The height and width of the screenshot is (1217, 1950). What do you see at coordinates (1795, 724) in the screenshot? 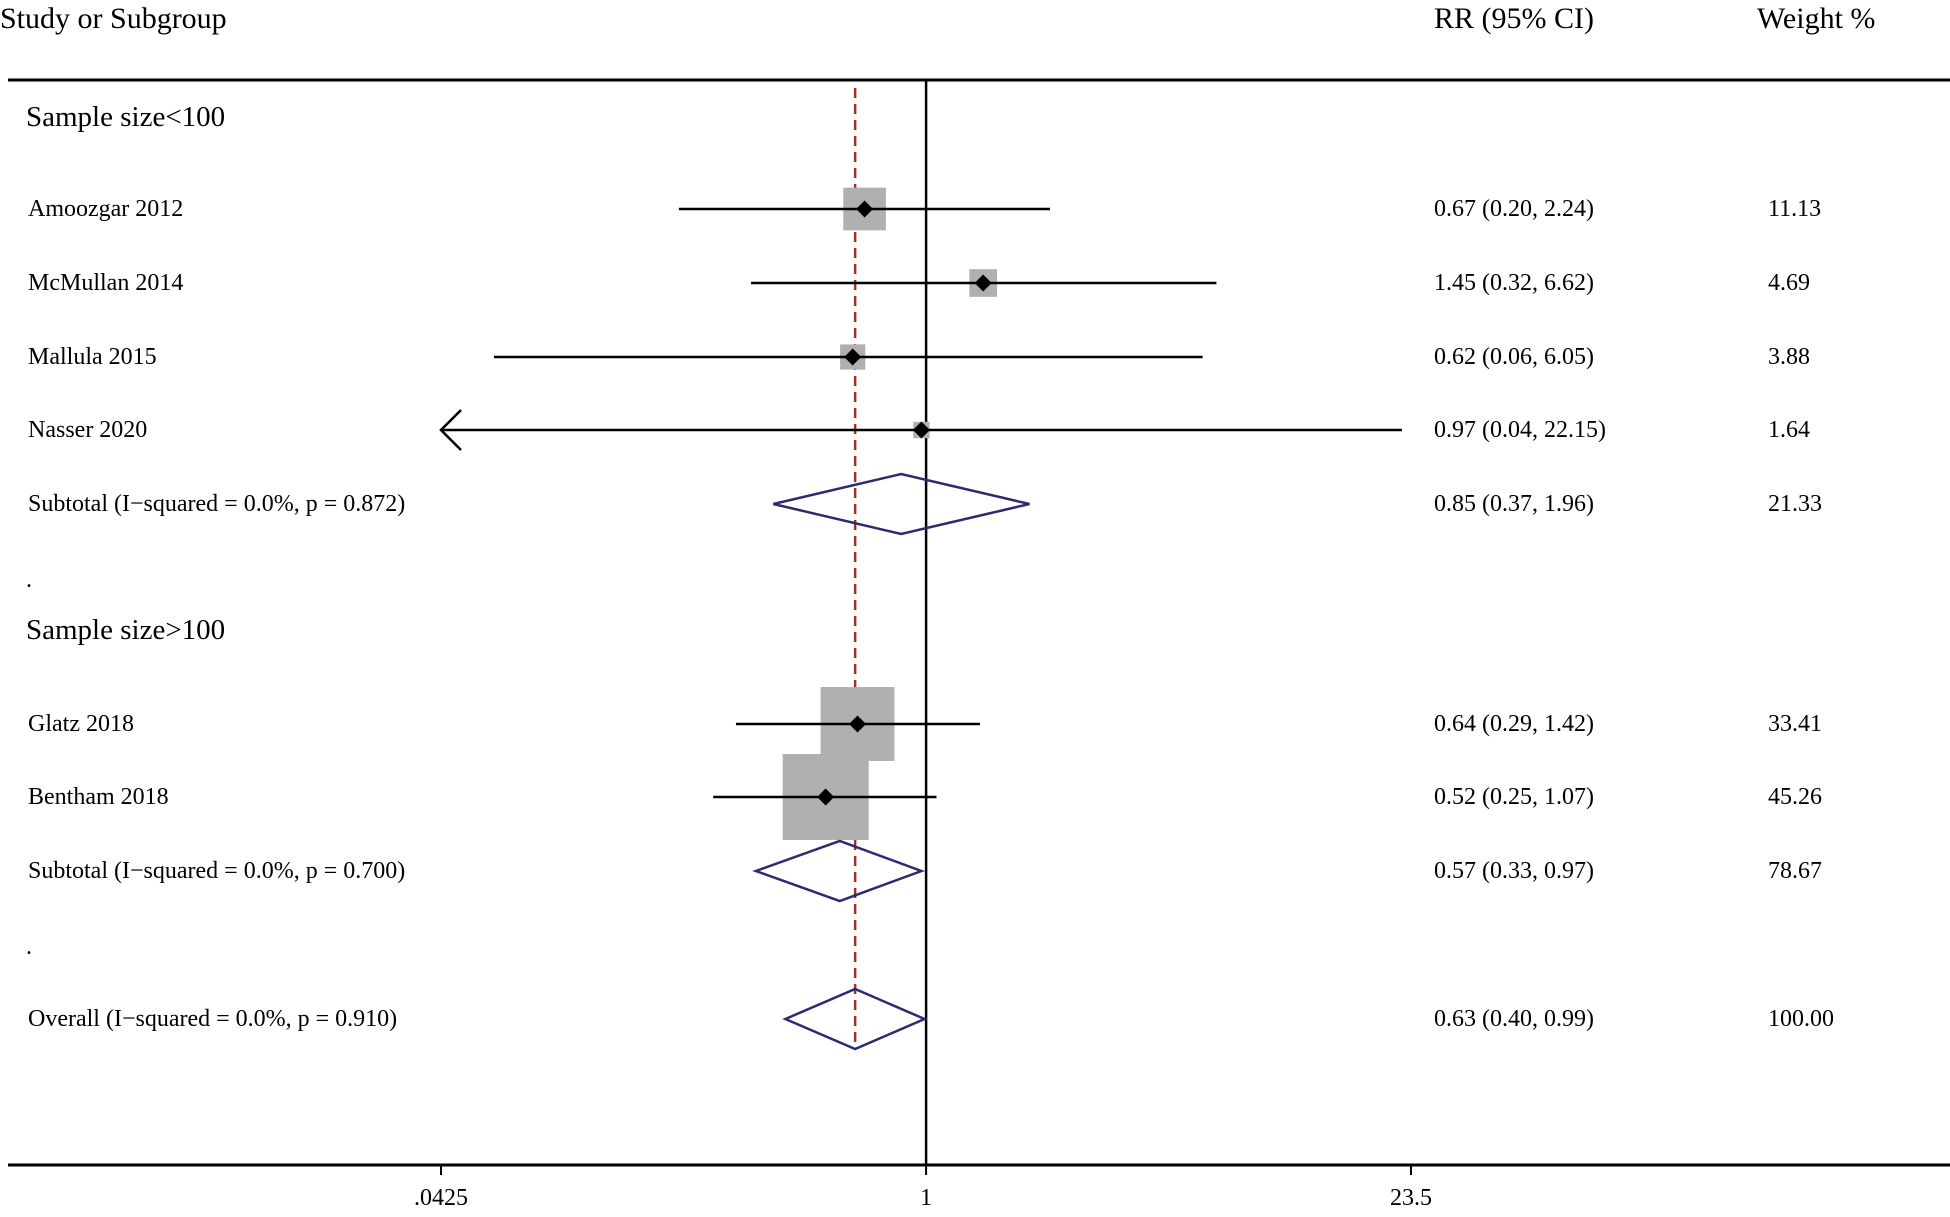
I see `weight-text: 33.41` at bounding box center [1795, 724].